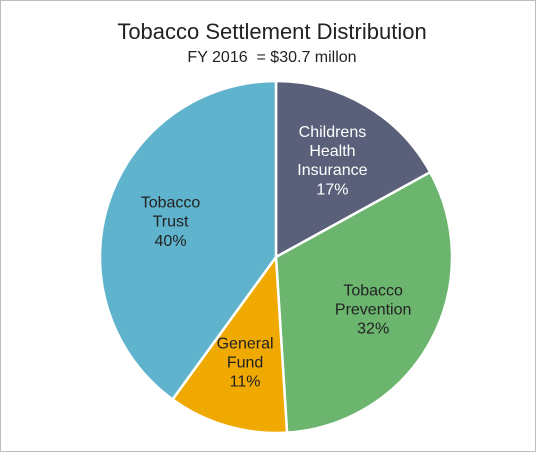  Describe the element at coordinates (332, 151) in the screenshot. I see `slice-label: Childrens Health Insurance` at that location.